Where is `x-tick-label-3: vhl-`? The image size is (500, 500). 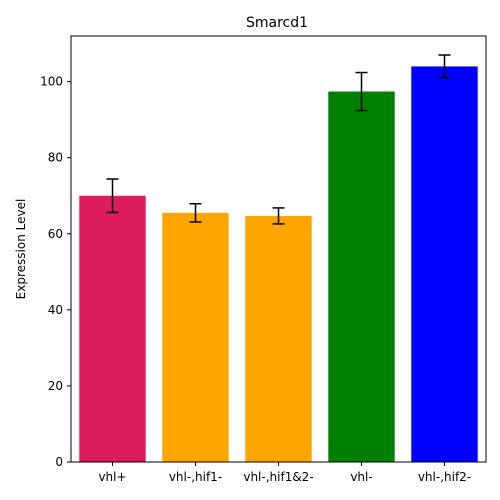
x-tick-label-3: vhl- is located at coordinates (361, 477).